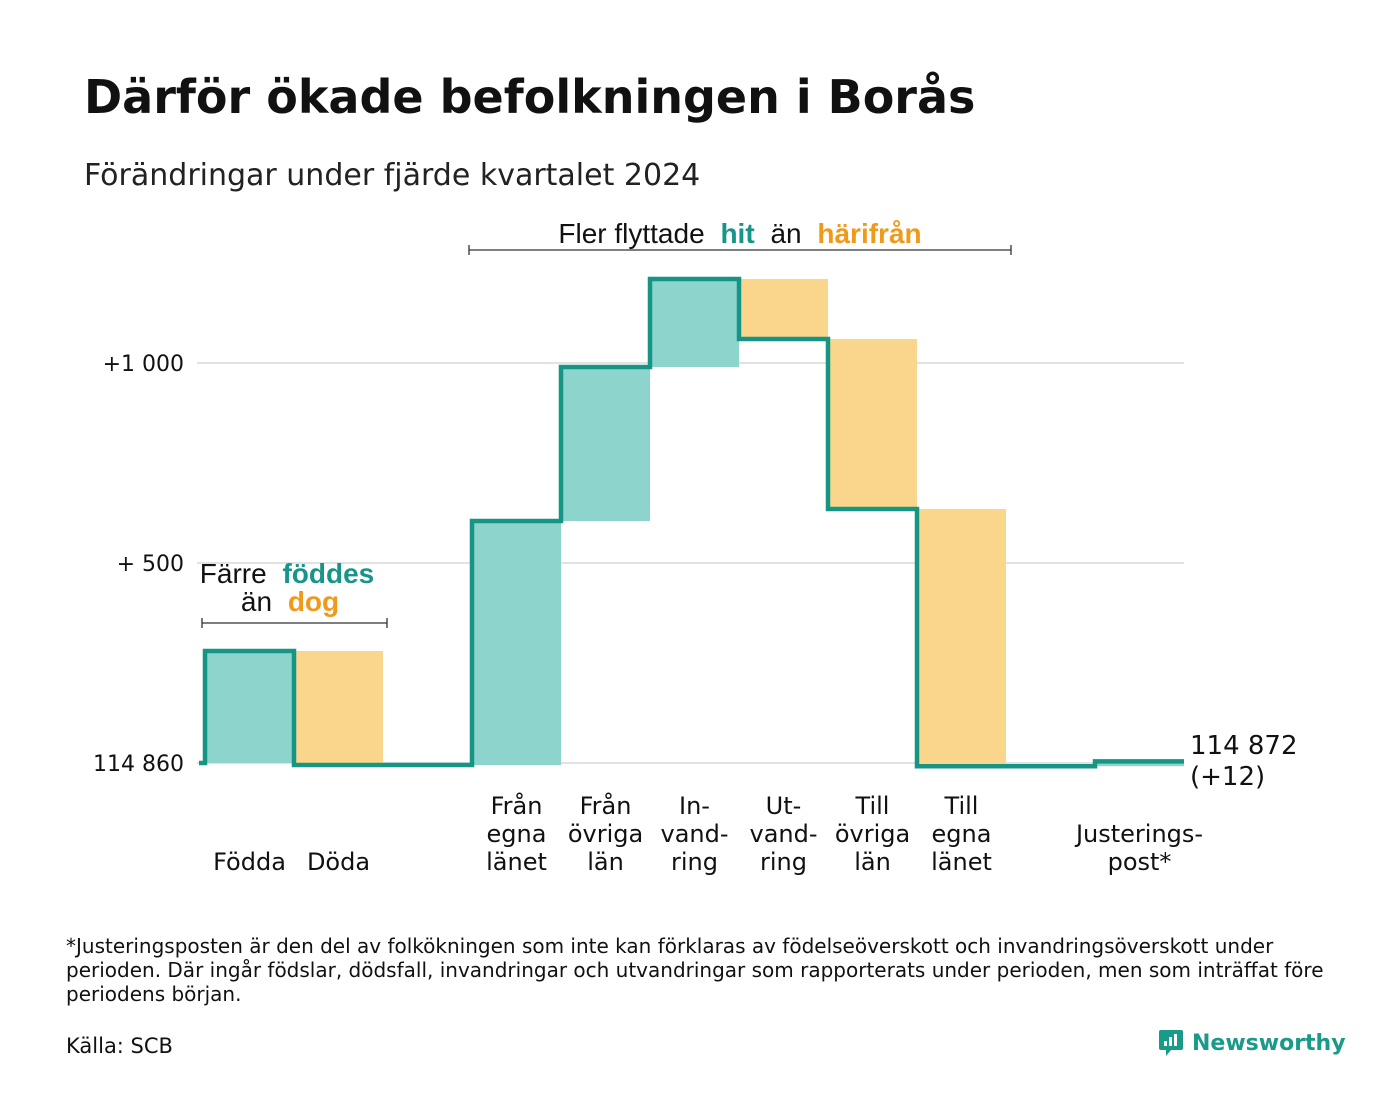 This screenshot has width=1400, height=1120. What do you see at coordinates (1227, 777) in the screenshot?
I see `end-change-label: (+12)` at bounding box center [1227, 777].